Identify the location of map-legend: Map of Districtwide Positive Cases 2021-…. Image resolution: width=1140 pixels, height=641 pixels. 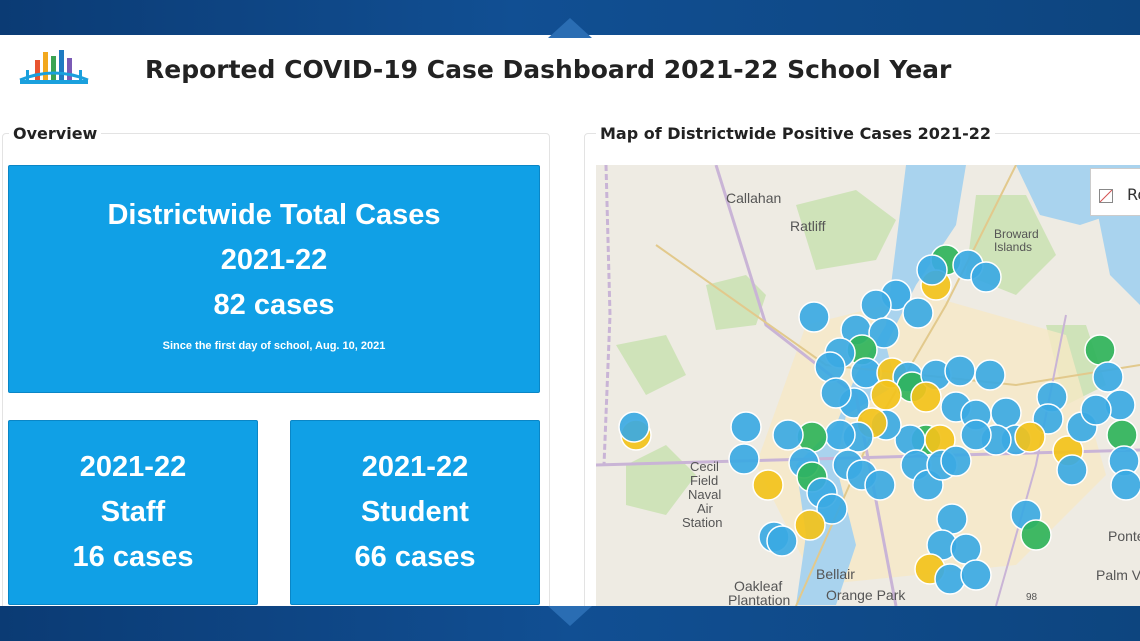
(796, 133).